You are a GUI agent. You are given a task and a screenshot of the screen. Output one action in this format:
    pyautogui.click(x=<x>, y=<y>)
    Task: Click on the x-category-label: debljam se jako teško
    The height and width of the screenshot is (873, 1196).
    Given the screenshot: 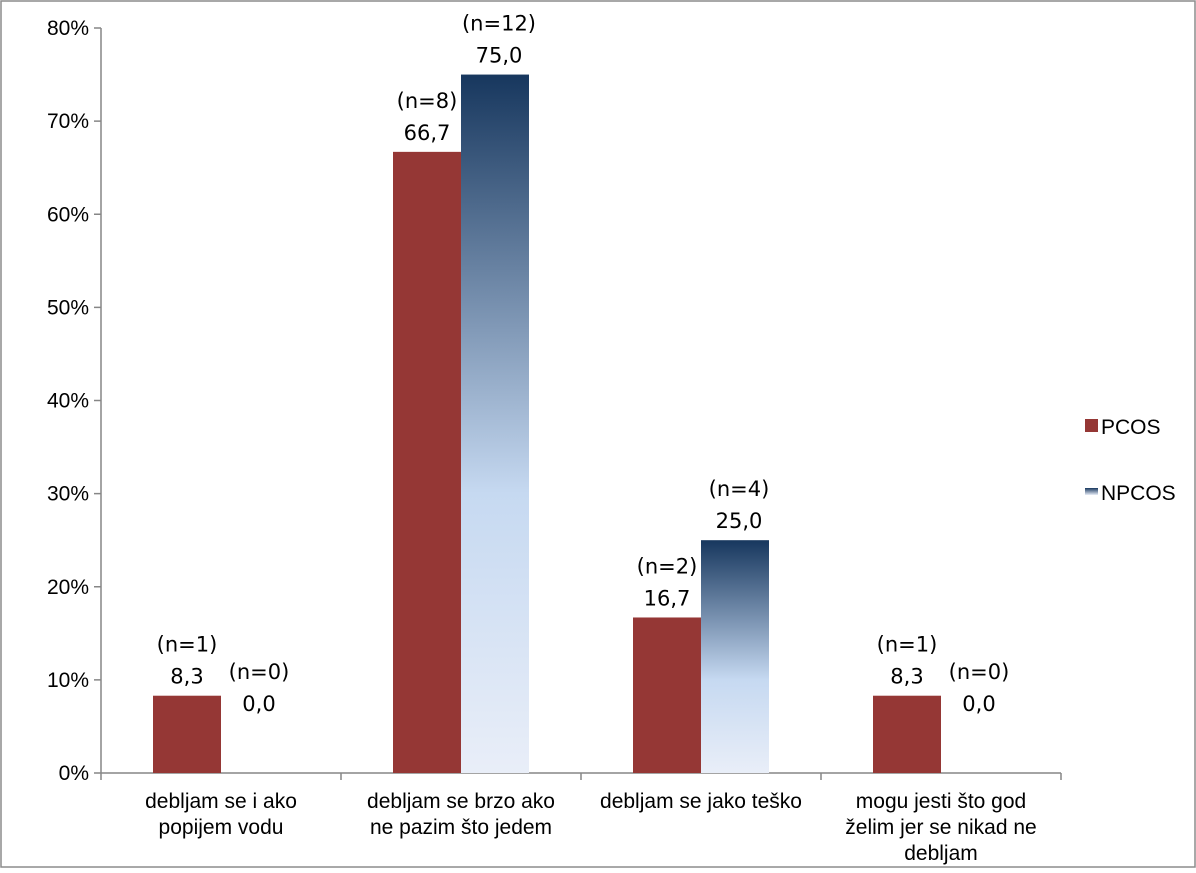 What is the action you would take?
    pyautogui.click(x=701, y=801)
    